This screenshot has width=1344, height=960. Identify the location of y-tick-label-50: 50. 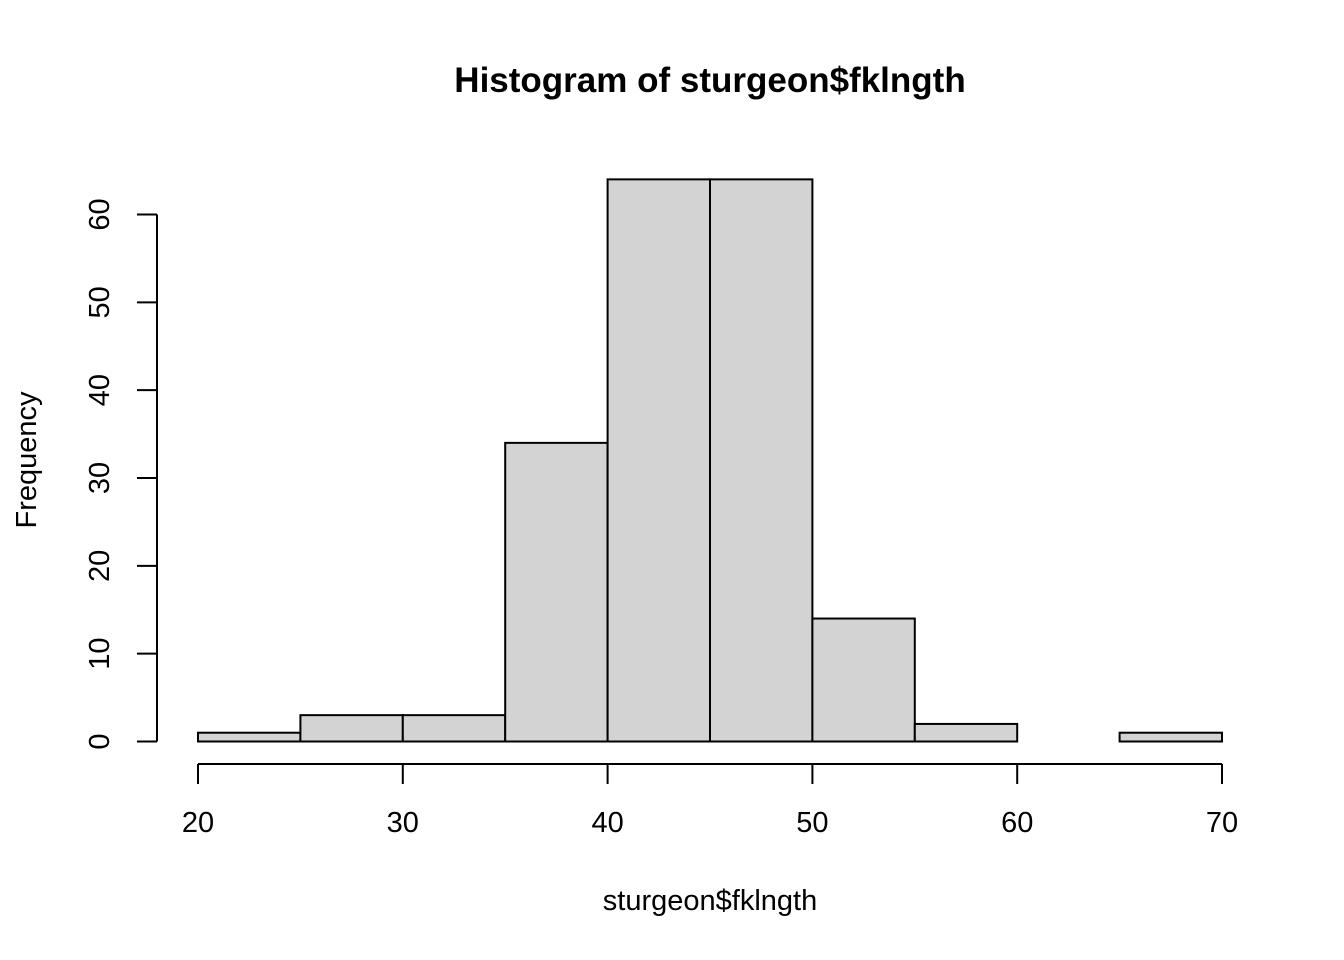
(100, 302).